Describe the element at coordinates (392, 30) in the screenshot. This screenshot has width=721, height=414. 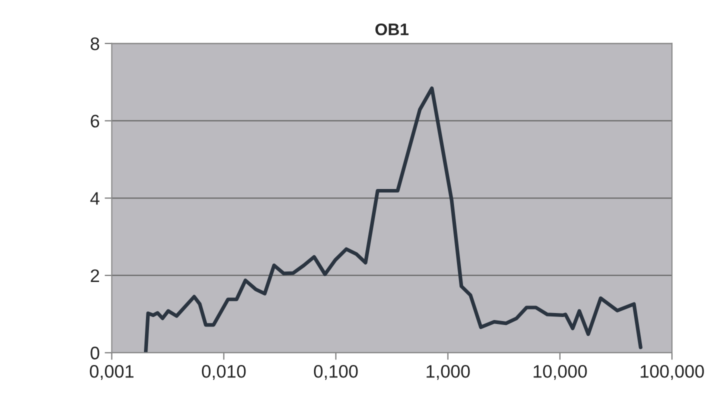
I see `chart-title: OB1` at that location.